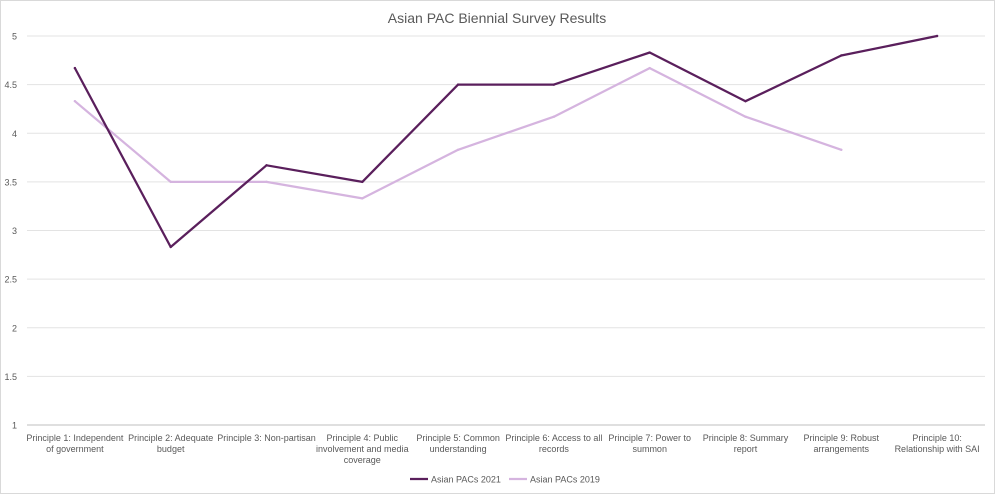 Image resolution: width=995 pixels, height=494 pixels. I want to click on y-tick-label: 4.5, so click(10, 85).